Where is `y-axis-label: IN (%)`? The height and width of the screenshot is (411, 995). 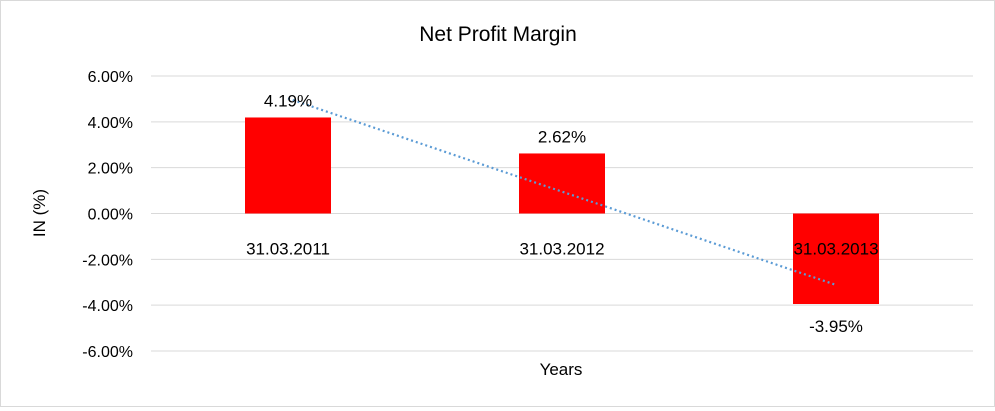
y-axis-label: IN (%) is located at coordinates (39, 213).